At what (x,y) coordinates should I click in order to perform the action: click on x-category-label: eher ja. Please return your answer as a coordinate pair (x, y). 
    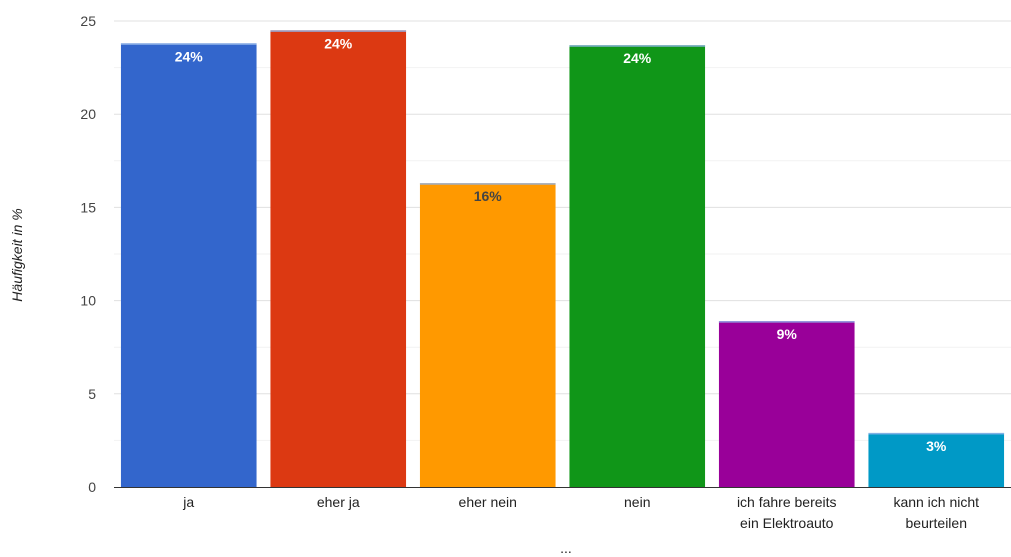
    Looking at the image, I should click on (338, 502).